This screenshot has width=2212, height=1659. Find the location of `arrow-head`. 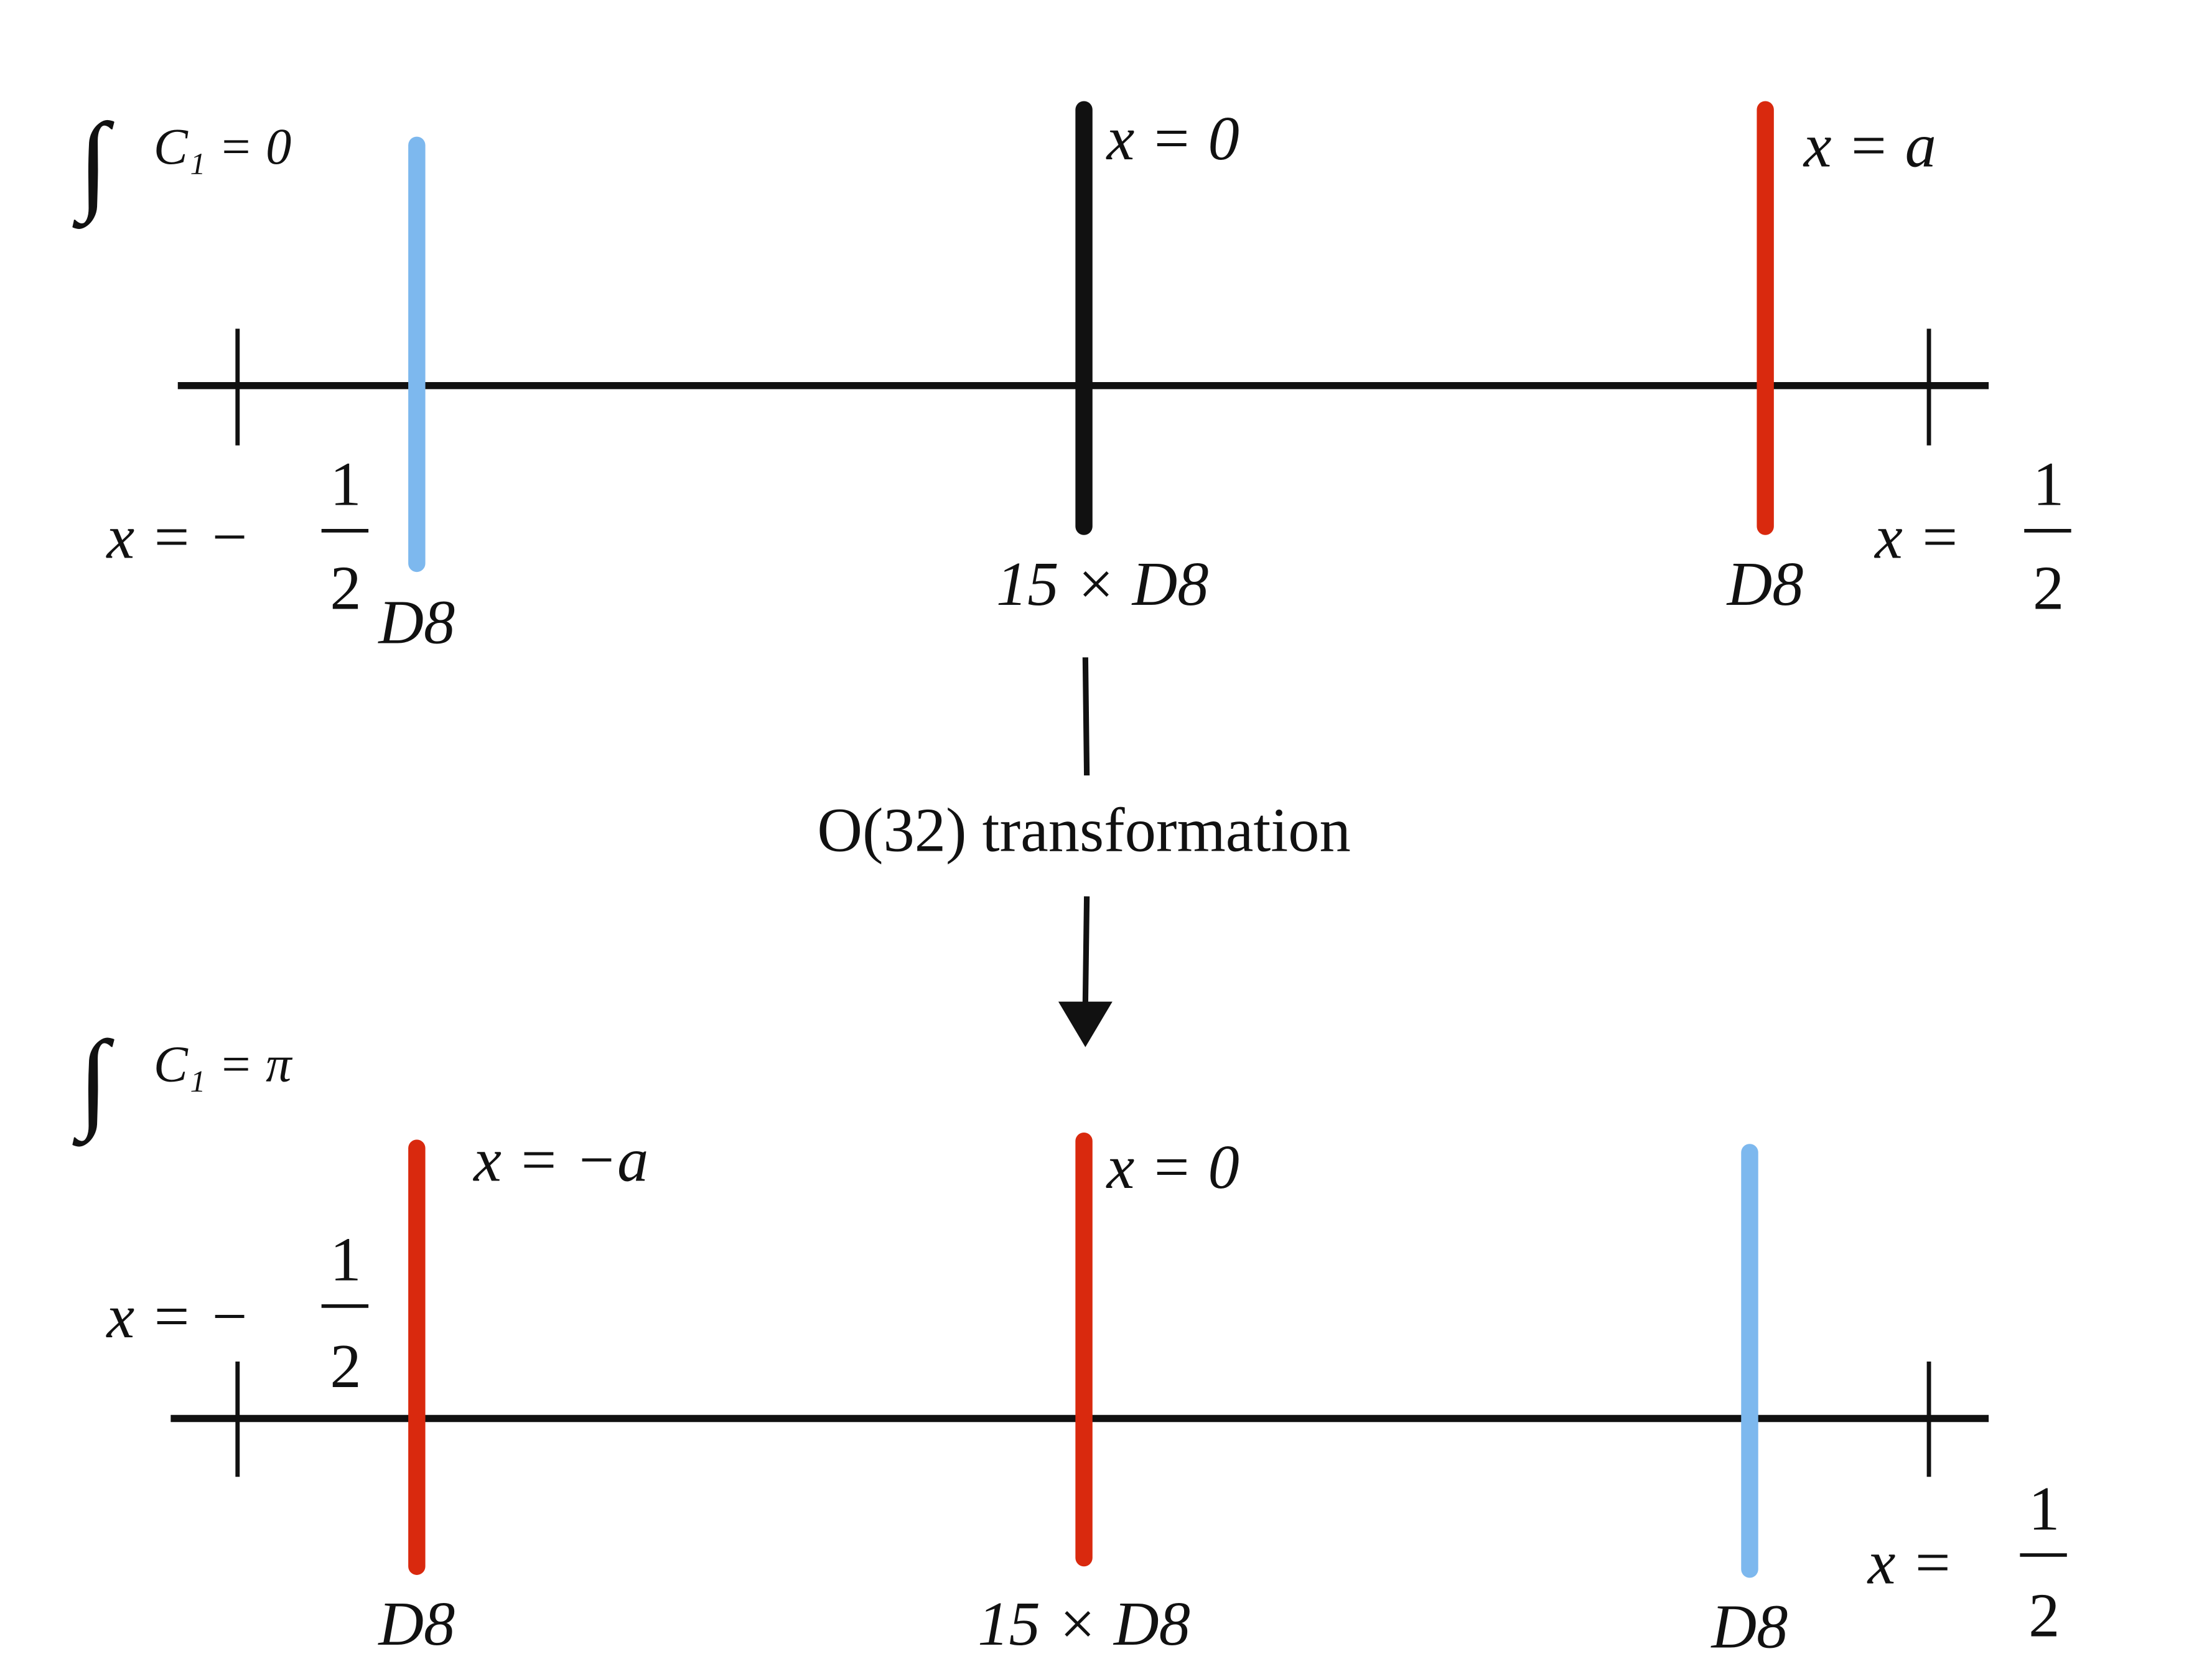

arrow-head is located at coordinates (1085, 1024).